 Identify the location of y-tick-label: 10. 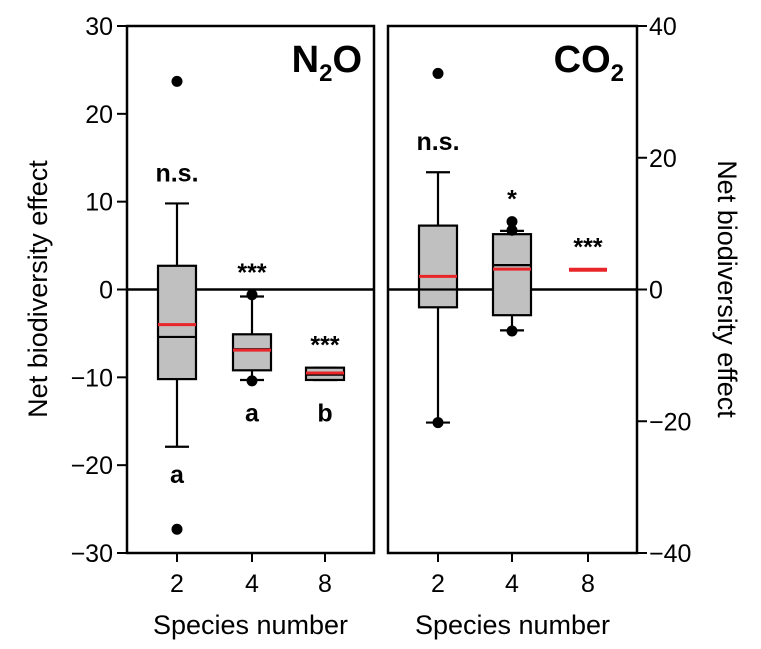
(99, 203).